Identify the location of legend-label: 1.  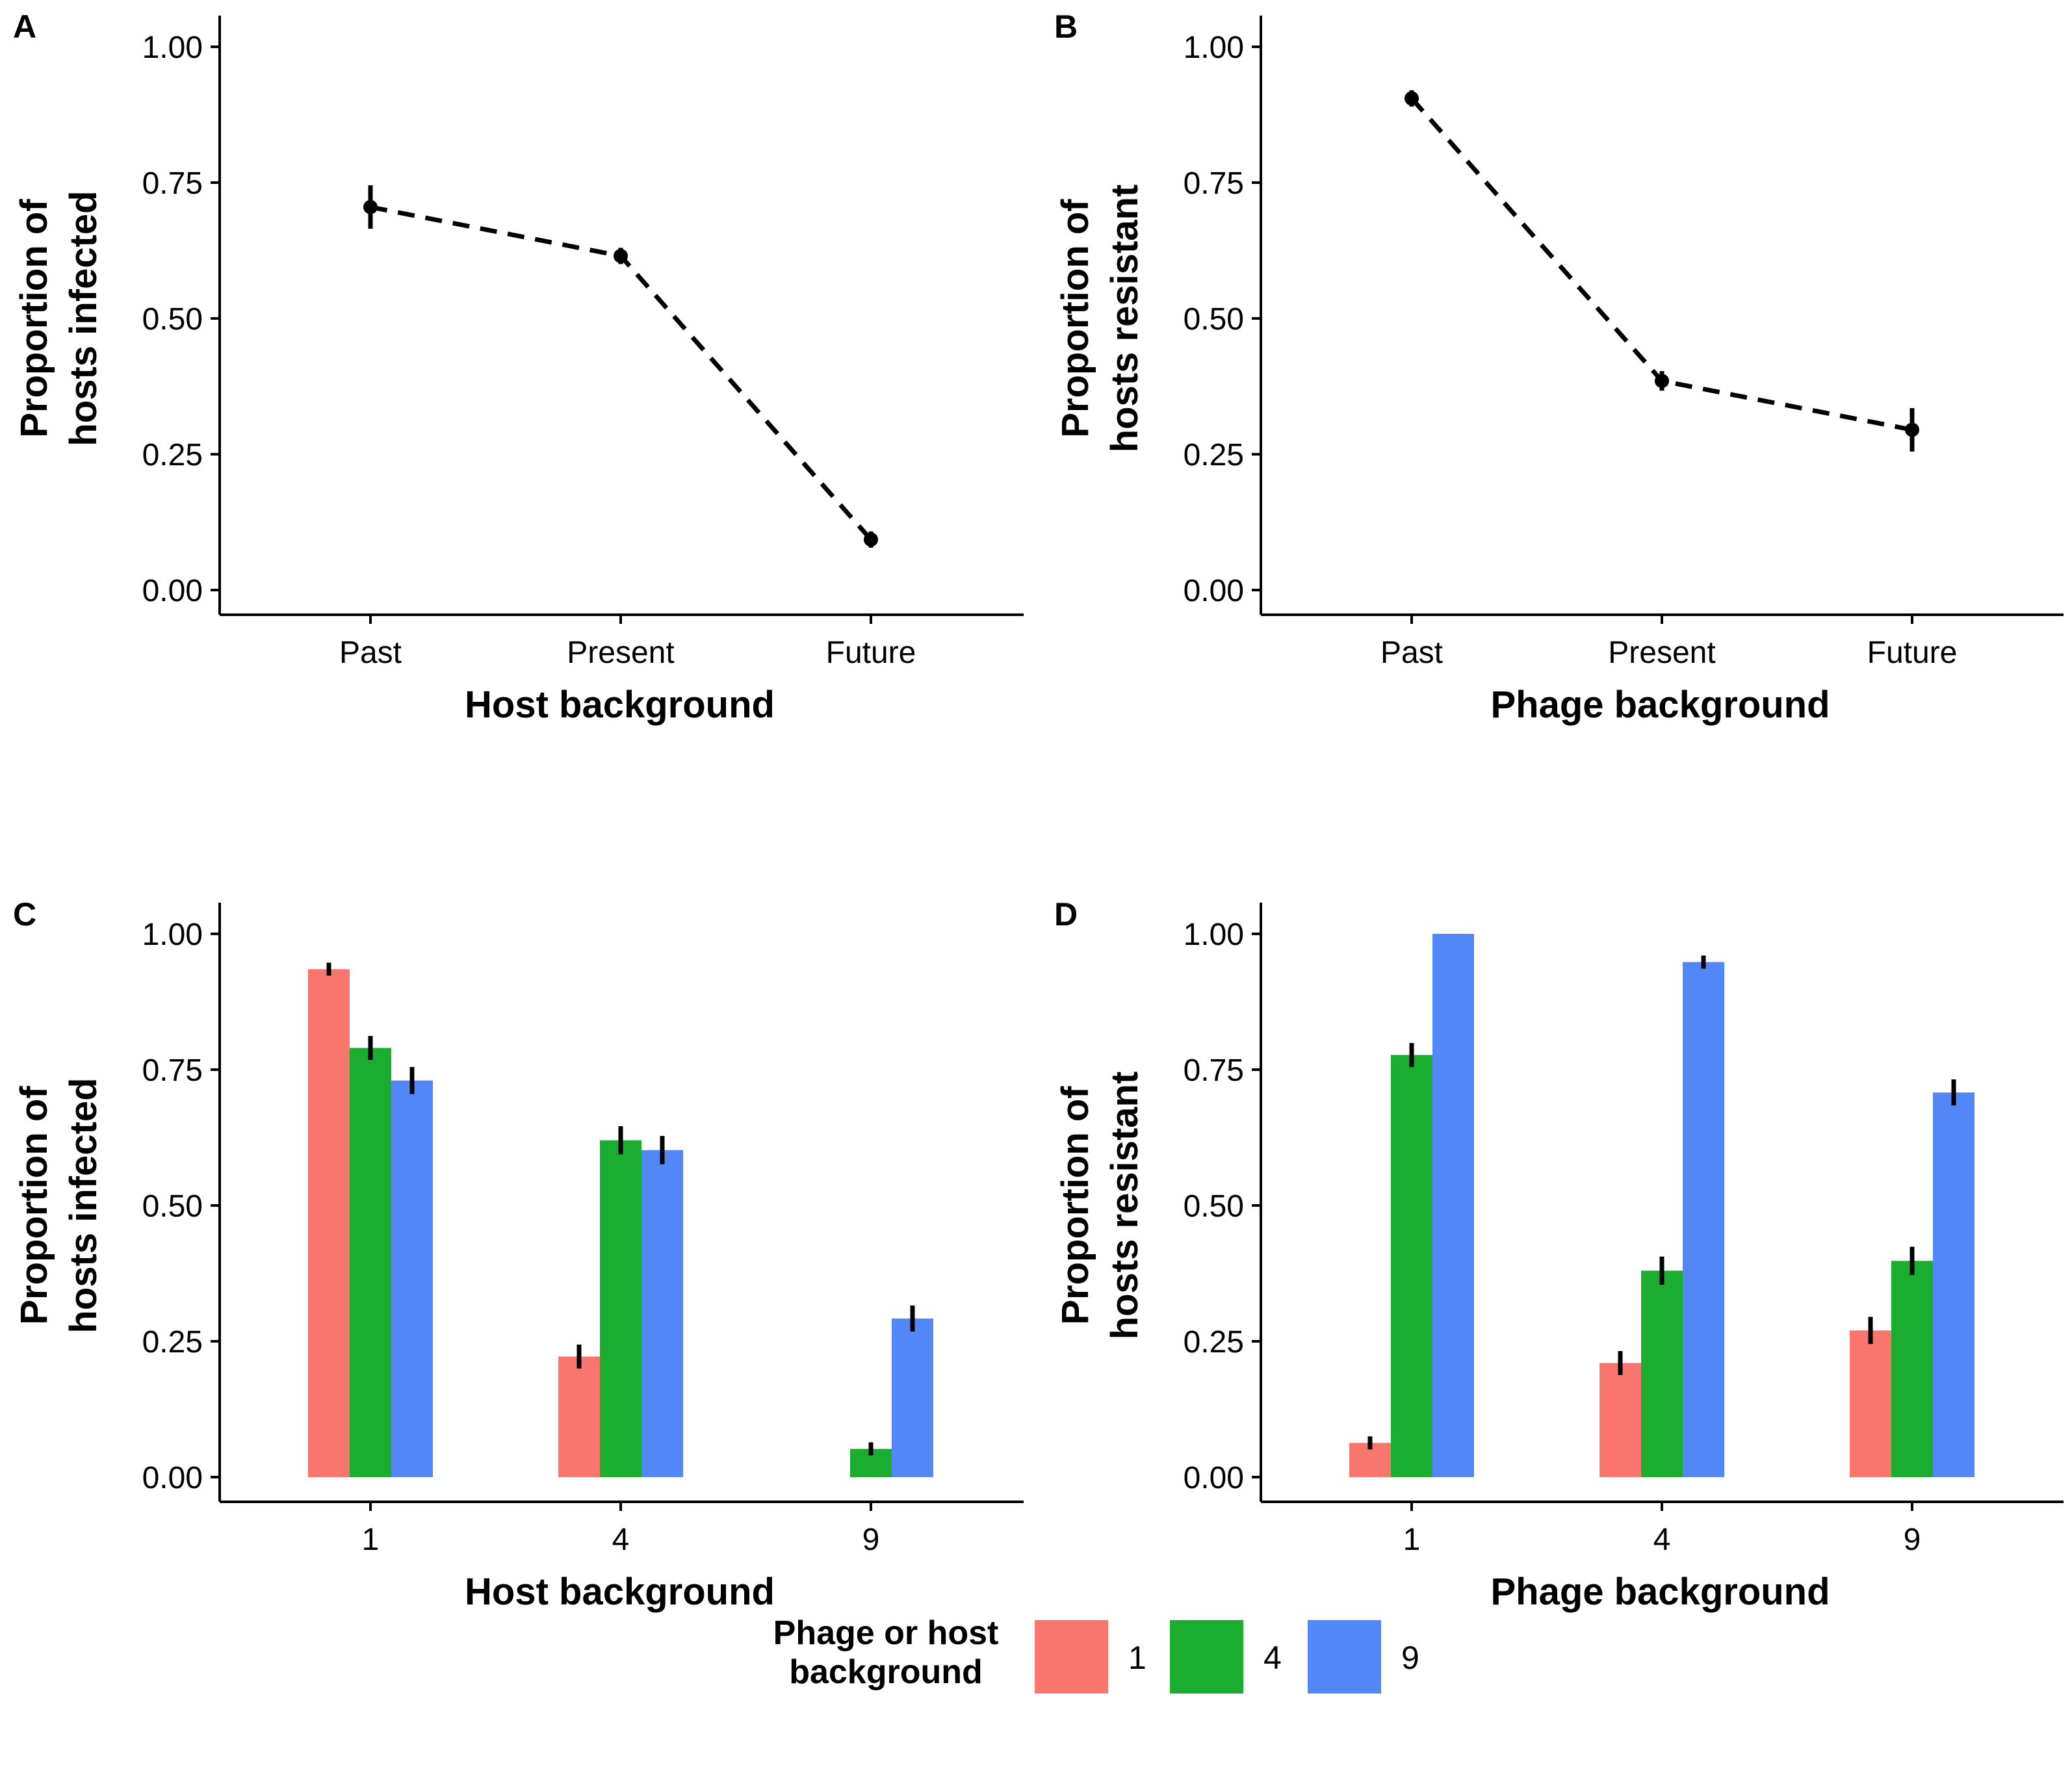
(1137, 1658).